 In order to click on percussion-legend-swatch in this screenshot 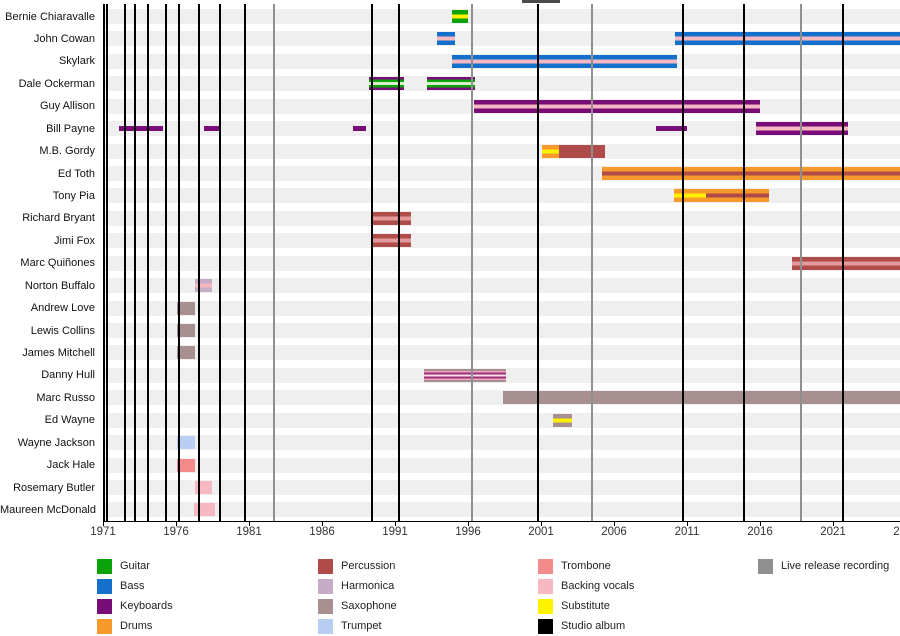, I will do `click(325, 566)`.